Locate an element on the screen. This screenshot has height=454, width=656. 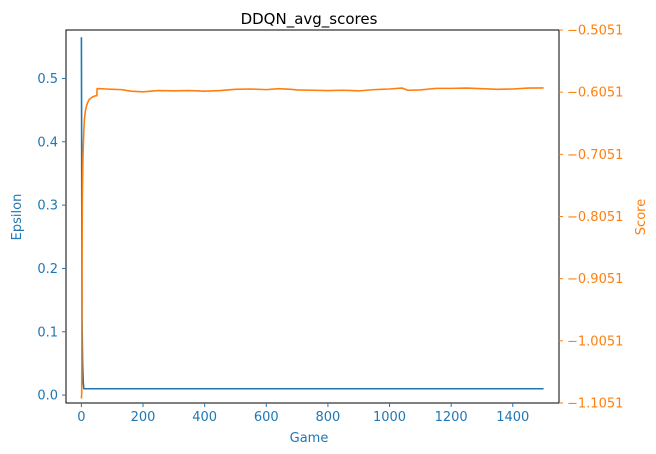
x-axis-ticks: 0 200 400 600 800 1000 1200 1400 is located at coordinates (303, 414).